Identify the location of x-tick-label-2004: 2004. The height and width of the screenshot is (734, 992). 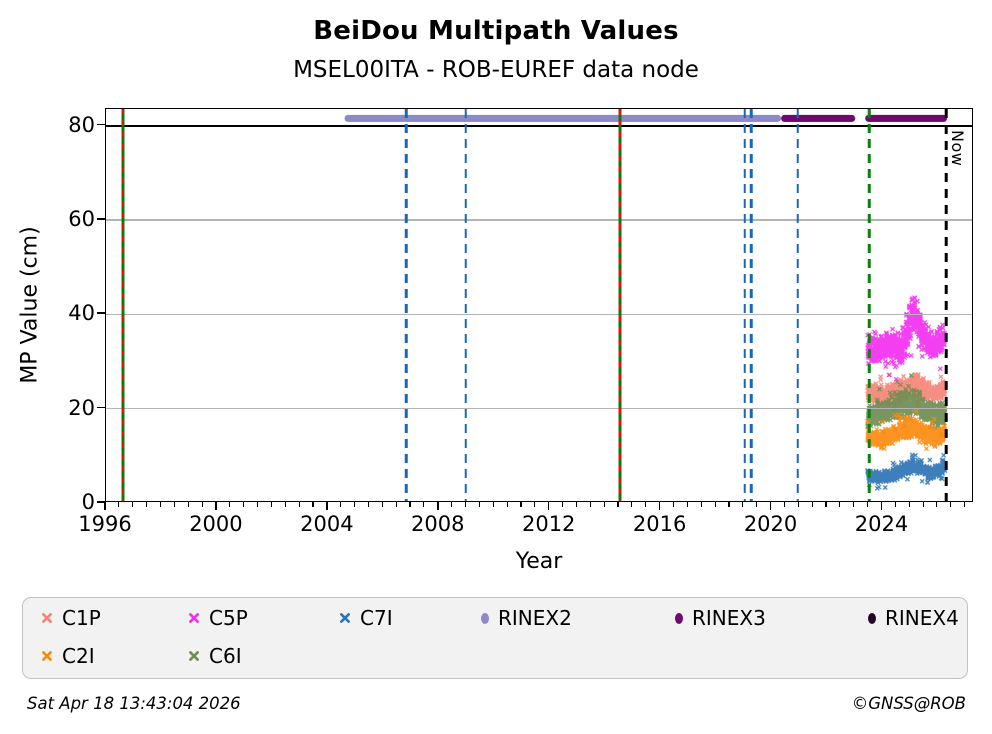
(327, 524).